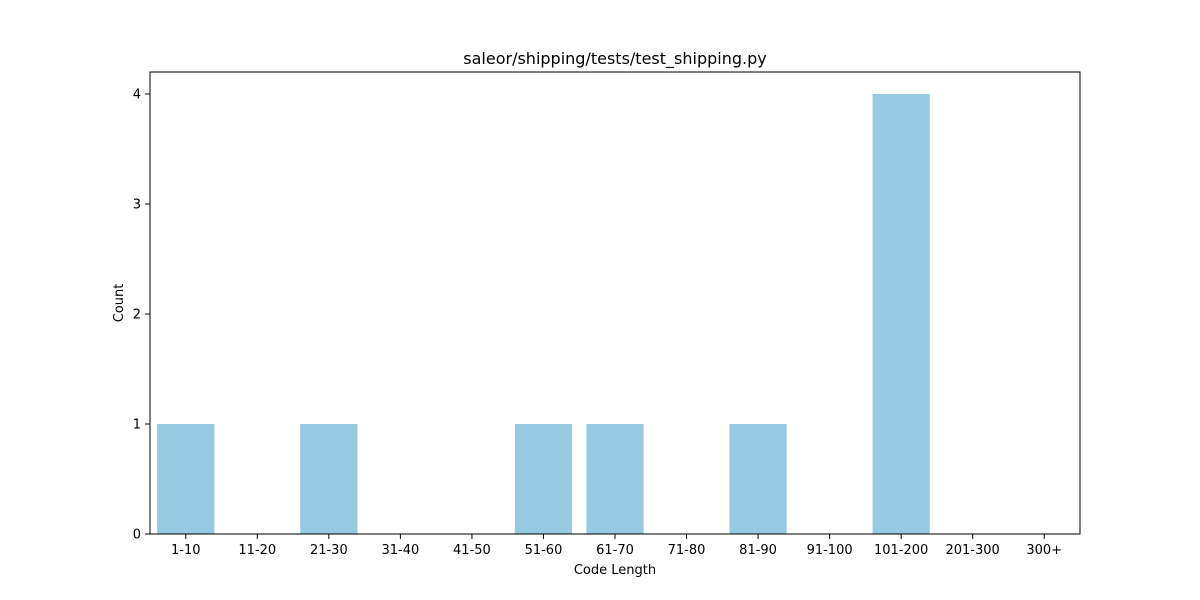 Image resolution: width=1200 pixels, height=600 pixels. Describe the element at coordinates (1044, 550) in the screenshot. I see `x-tick-label: 300+` at that location.